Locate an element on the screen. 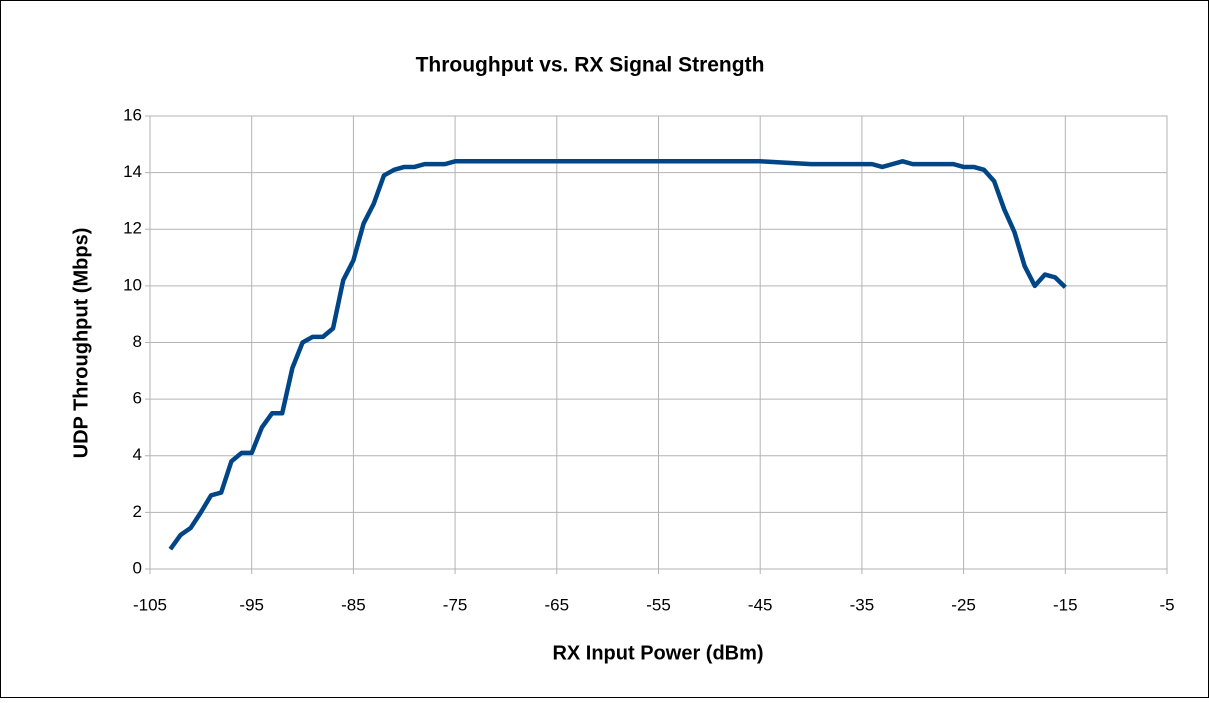  x-tick-label: -65 is located at coordinates (557, 604).